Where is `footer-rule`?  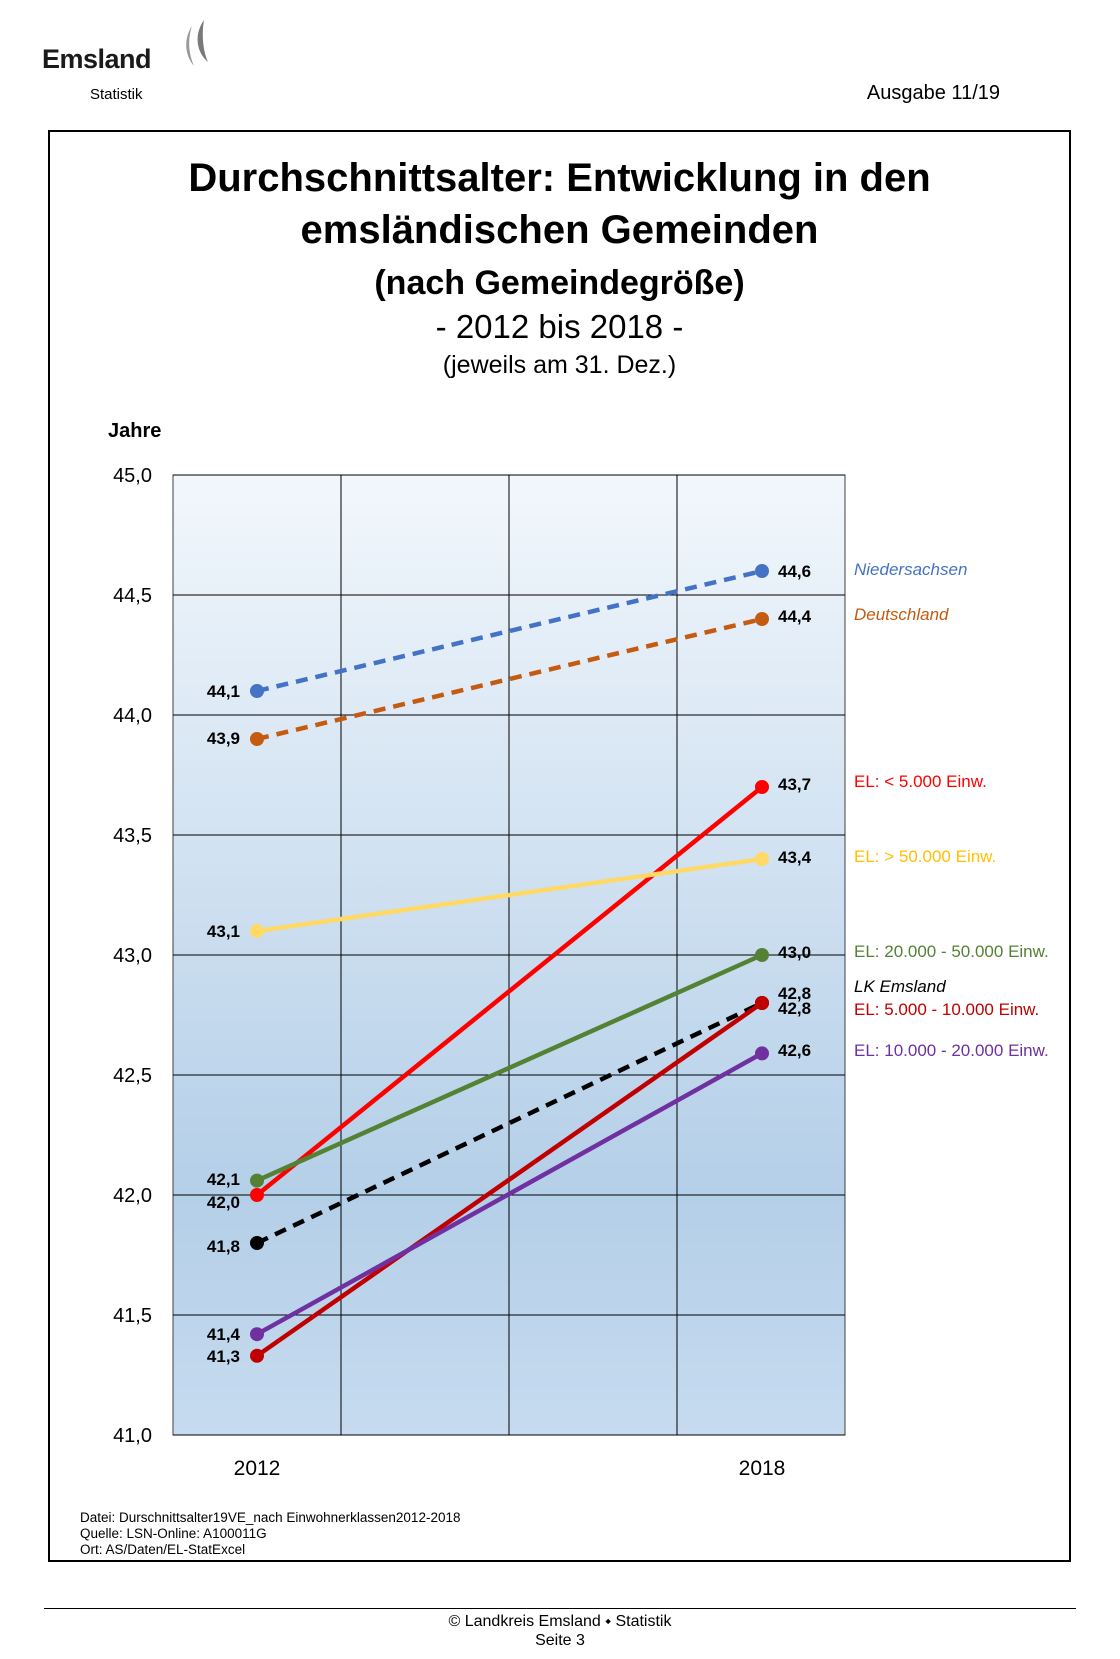
footer-rule is located at coordinates (560, 1608).